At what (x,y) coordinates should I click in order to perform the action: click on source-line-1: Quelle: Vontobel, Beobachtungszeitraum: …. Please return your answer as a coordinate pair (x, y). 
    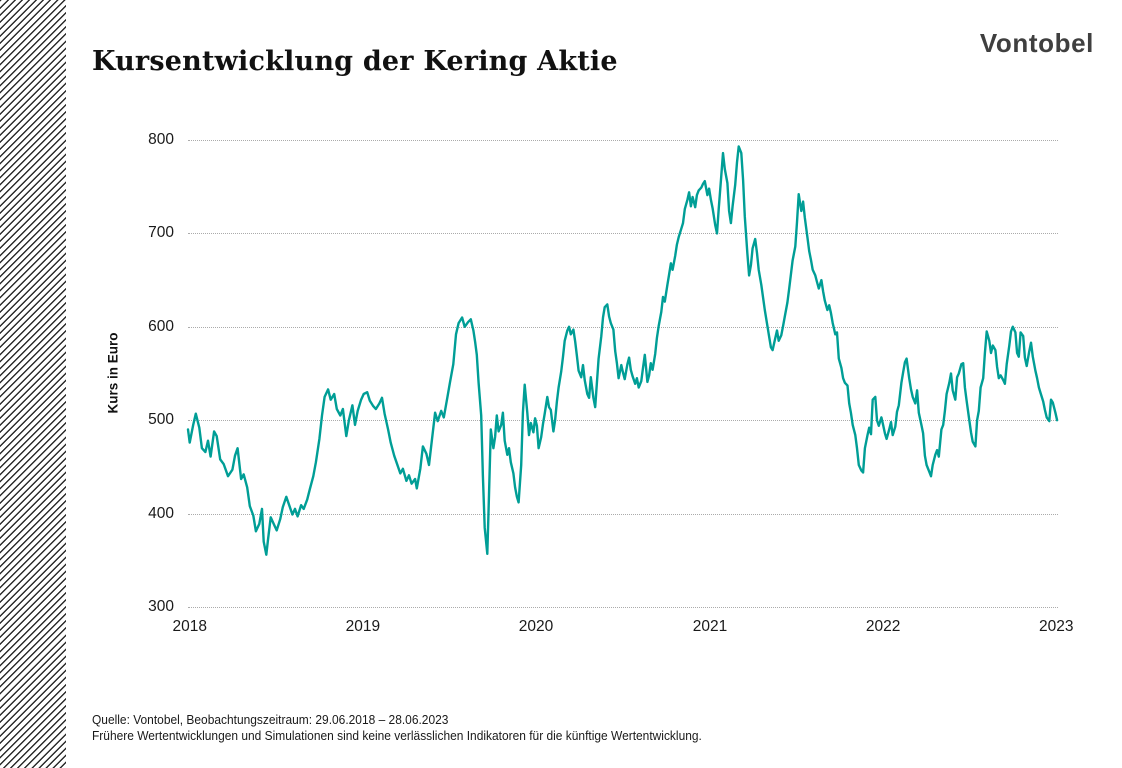
    Looking at the image, I should click on (270, 719).